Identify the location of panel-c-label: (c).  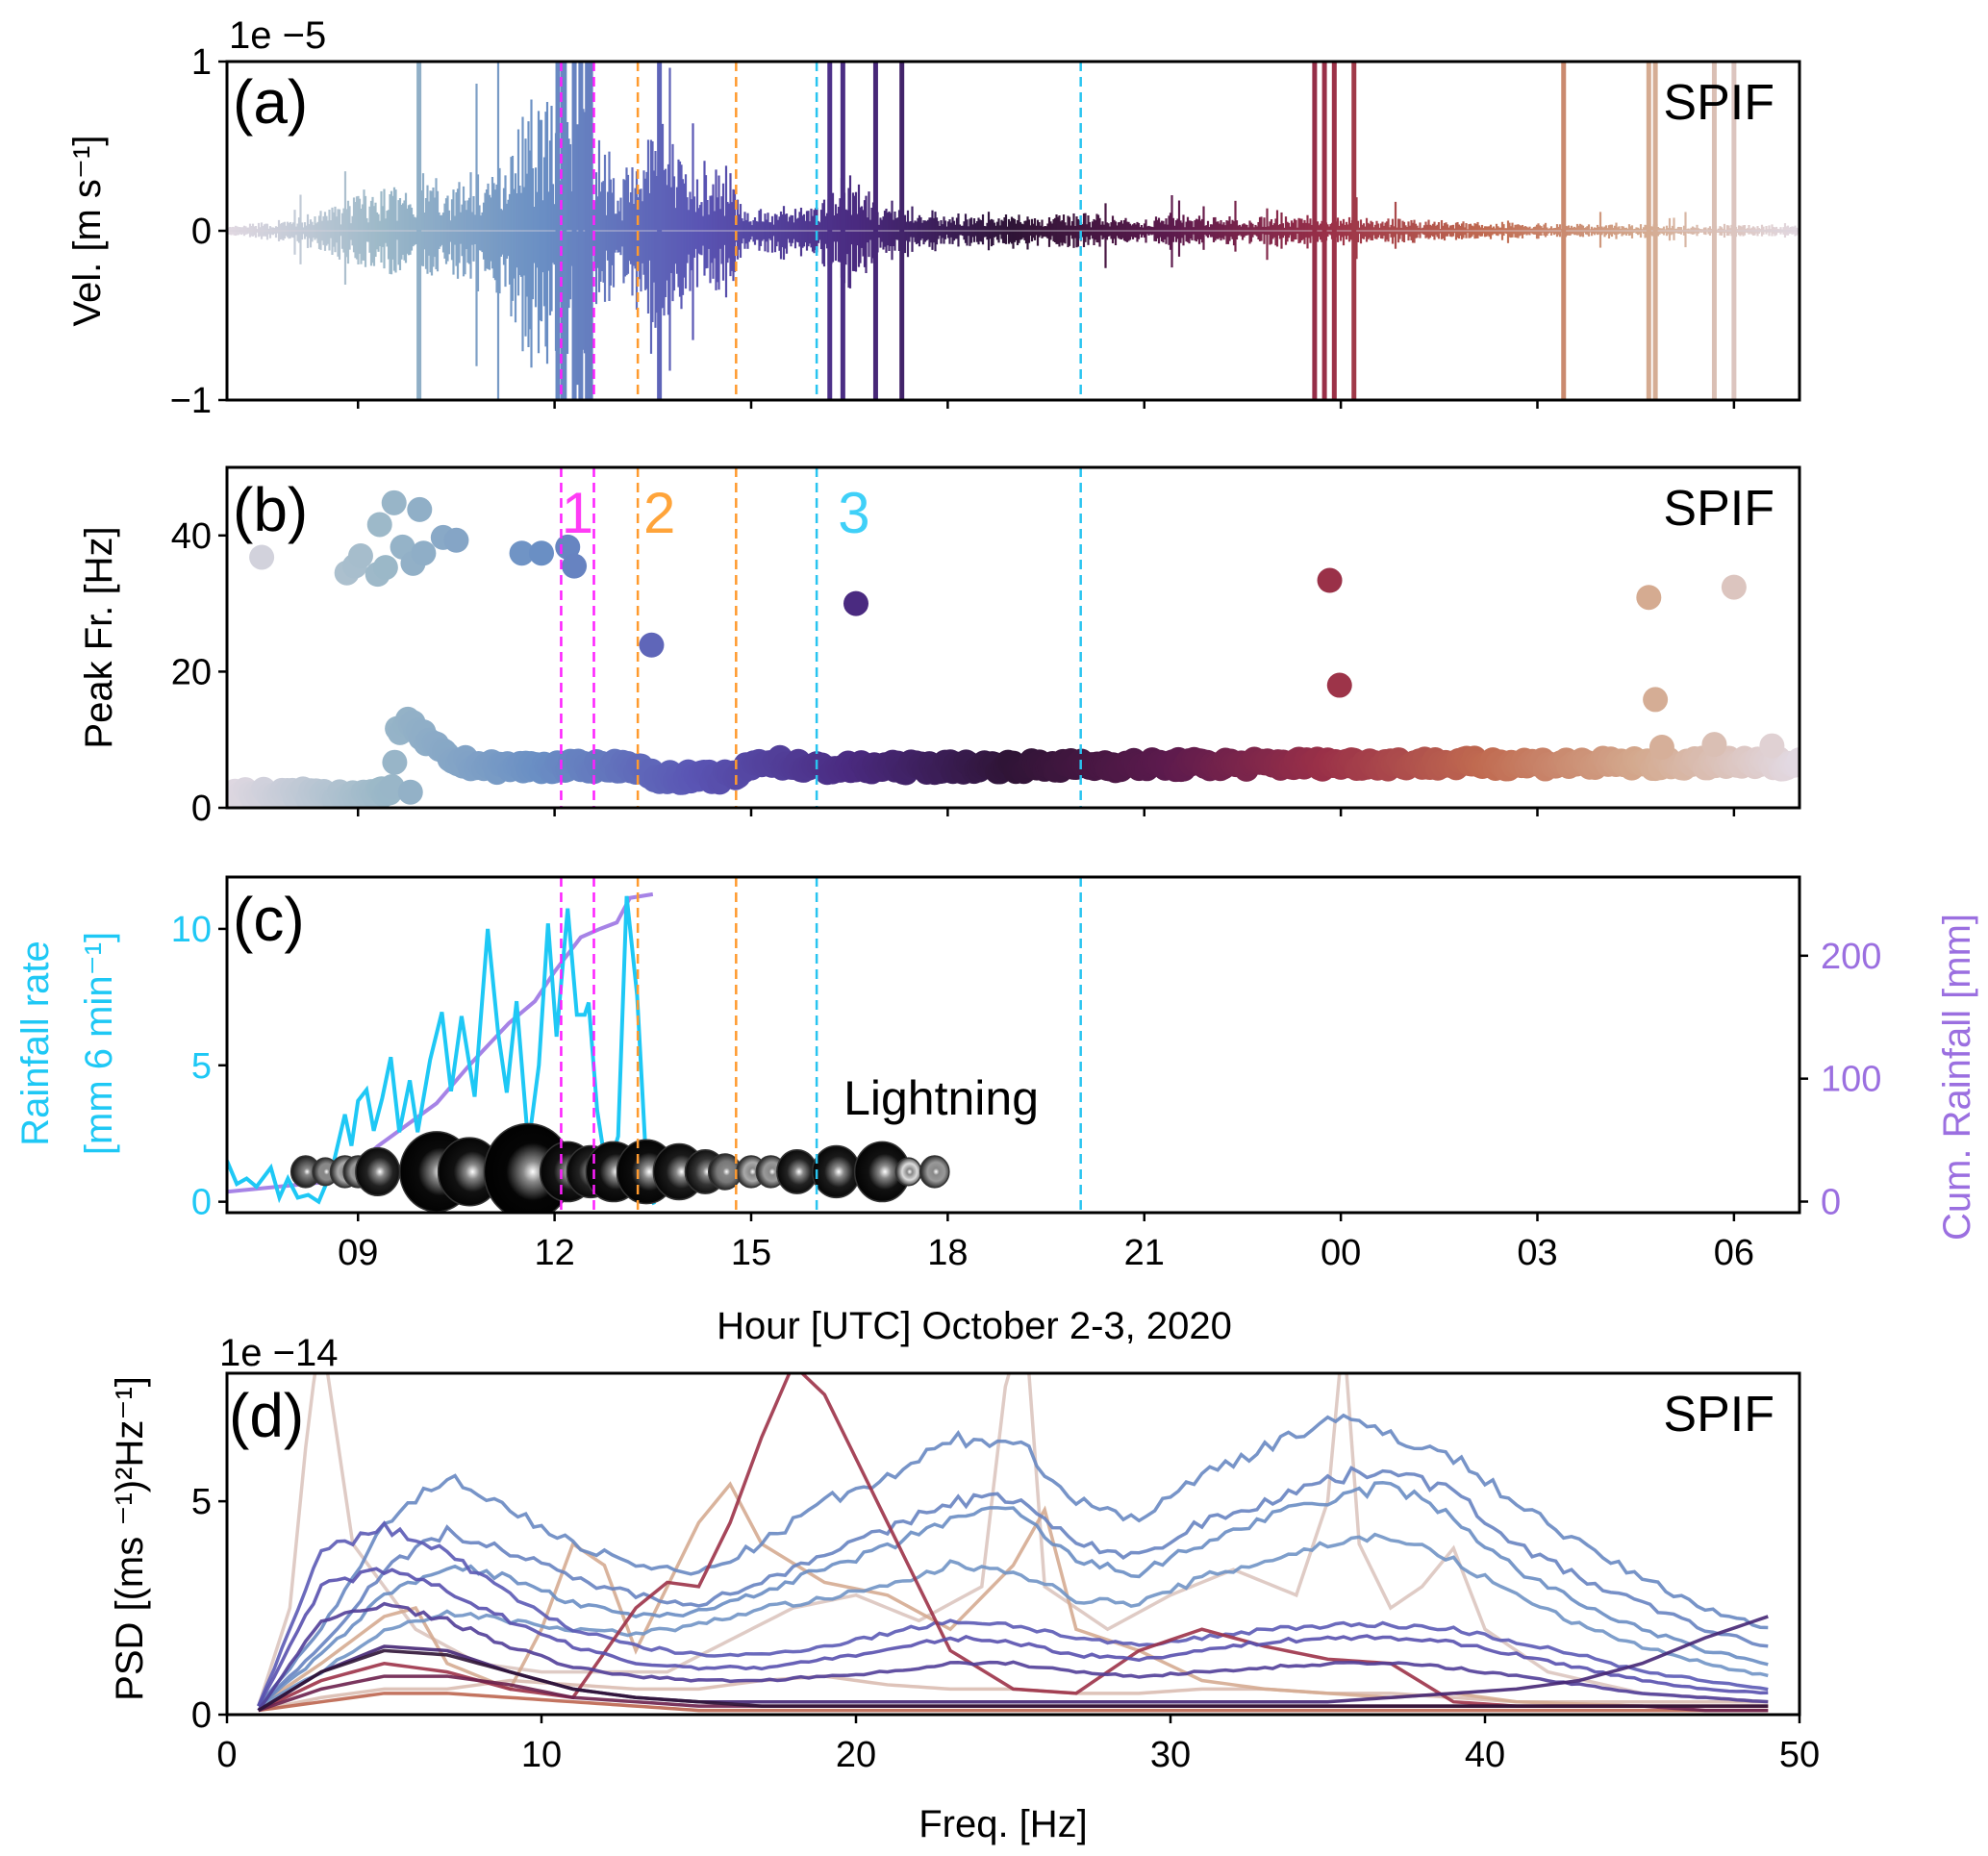
(269, 919).